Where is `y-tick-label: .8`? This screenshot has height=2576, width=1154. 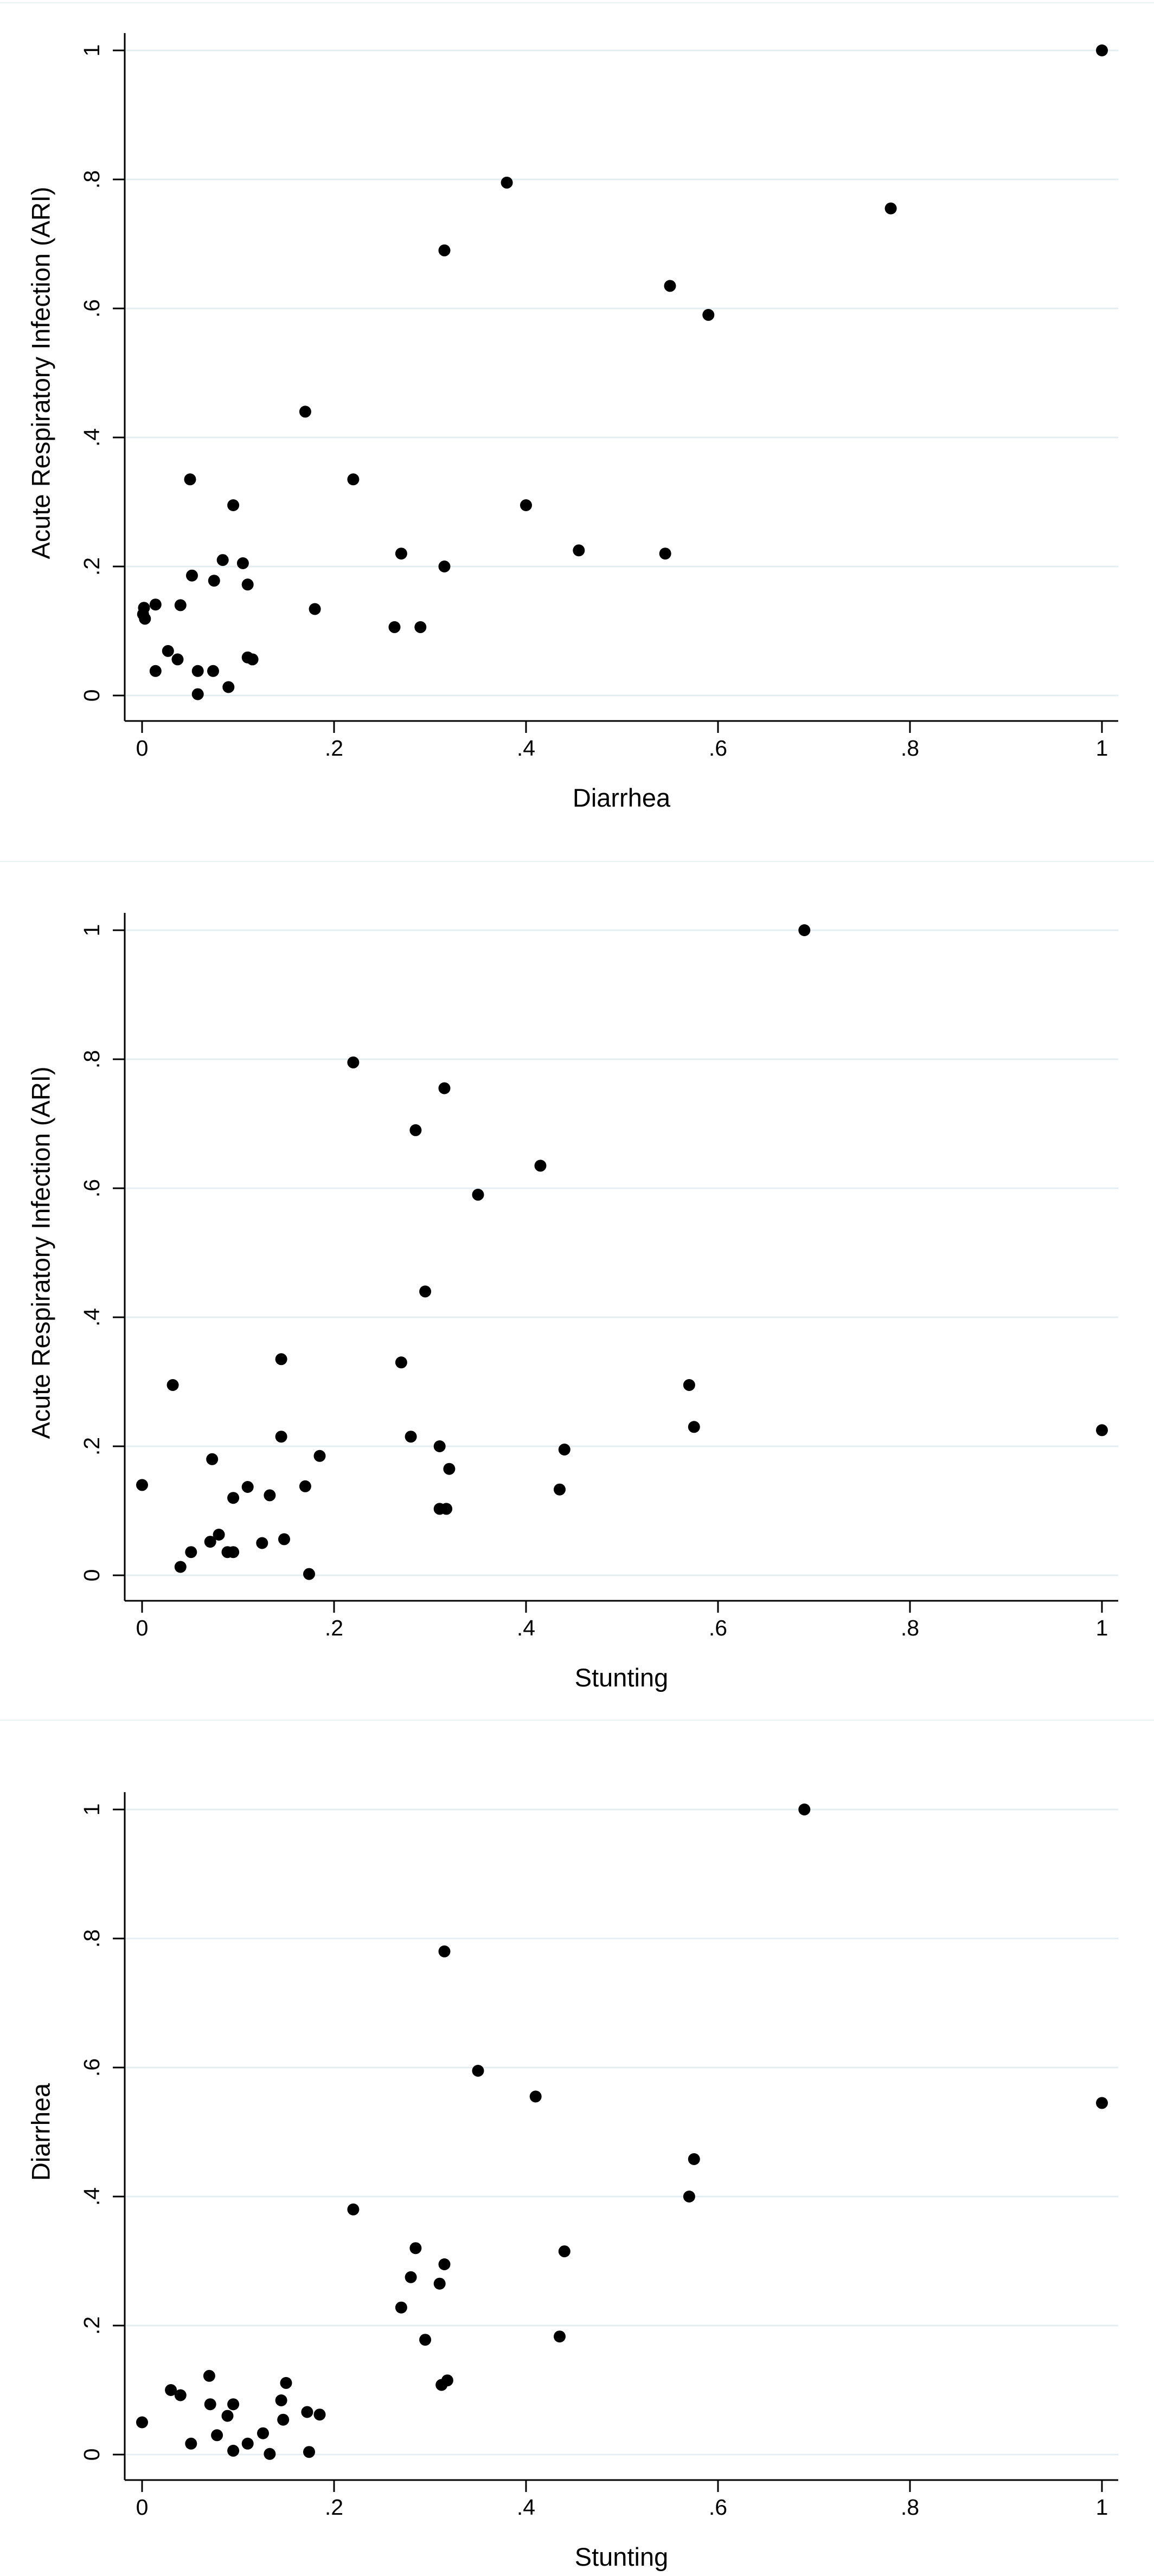 y-tick-label: .8 is located at coordinates (91, 1938).